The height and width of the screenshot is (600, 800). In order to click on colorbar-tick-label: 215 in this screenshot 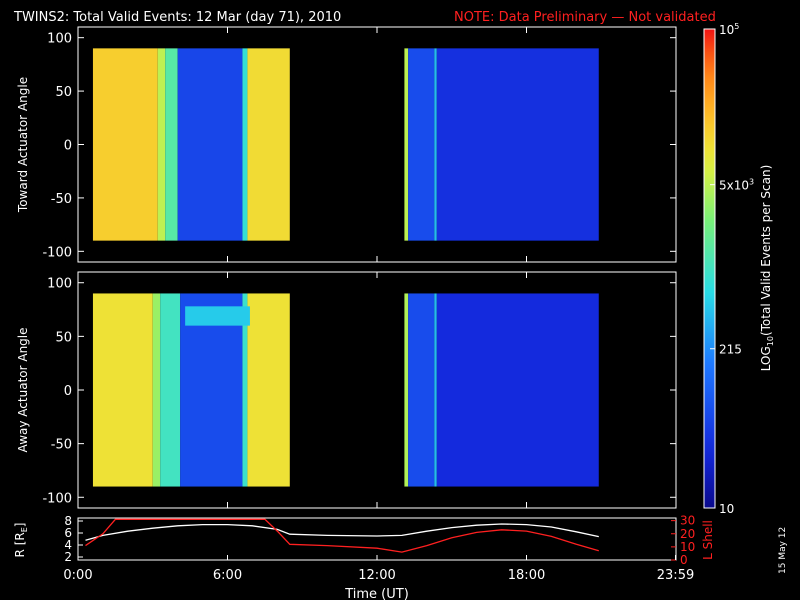, I will do `click(730, 350)`.